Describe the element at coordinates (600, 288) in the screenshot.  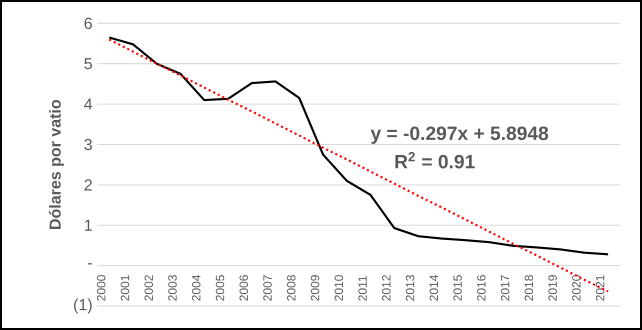
I see `x-tick-label: 2021` at that location.